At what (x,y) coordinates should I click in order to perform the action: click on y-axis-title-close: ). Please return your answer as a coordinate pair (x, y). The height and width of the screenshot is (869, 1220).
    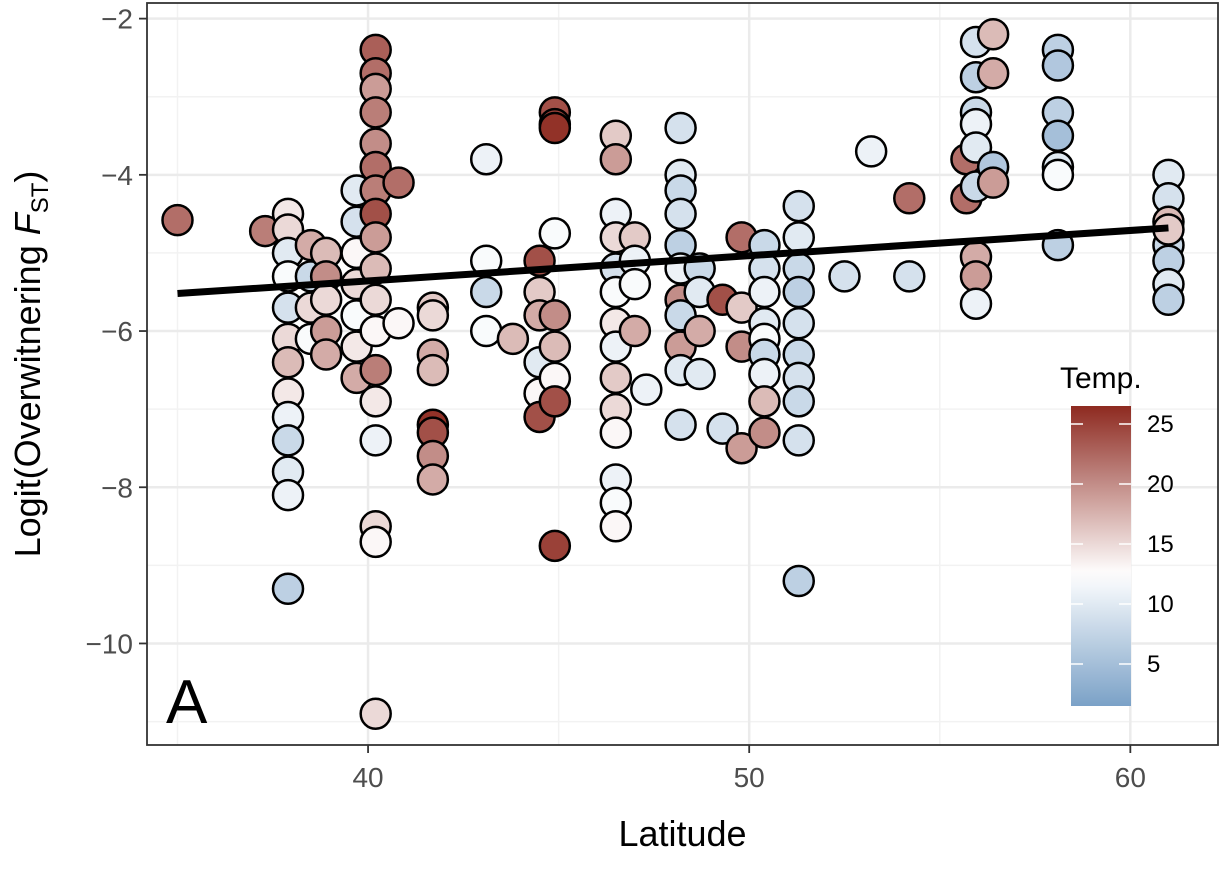
    Looking at the image, I should click on (27, 177).